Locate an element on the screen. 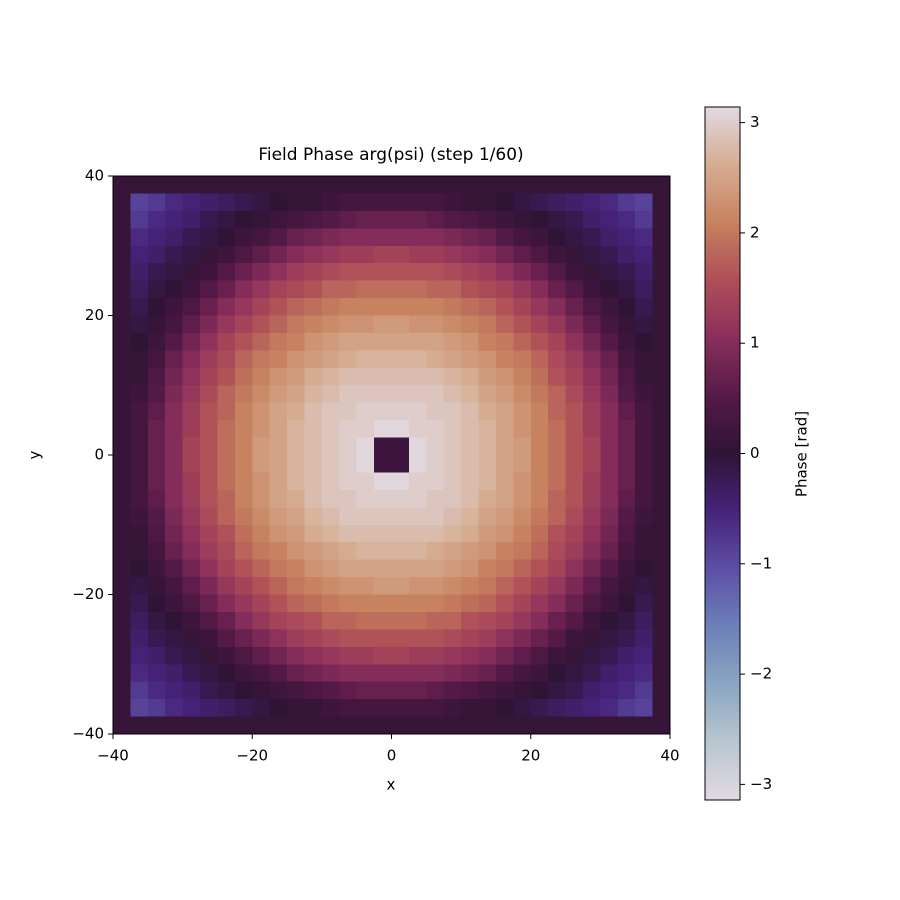 The height and width of the screenshot is (900, 900). y-tick-label: −20 is located at coordinates (88, 594).